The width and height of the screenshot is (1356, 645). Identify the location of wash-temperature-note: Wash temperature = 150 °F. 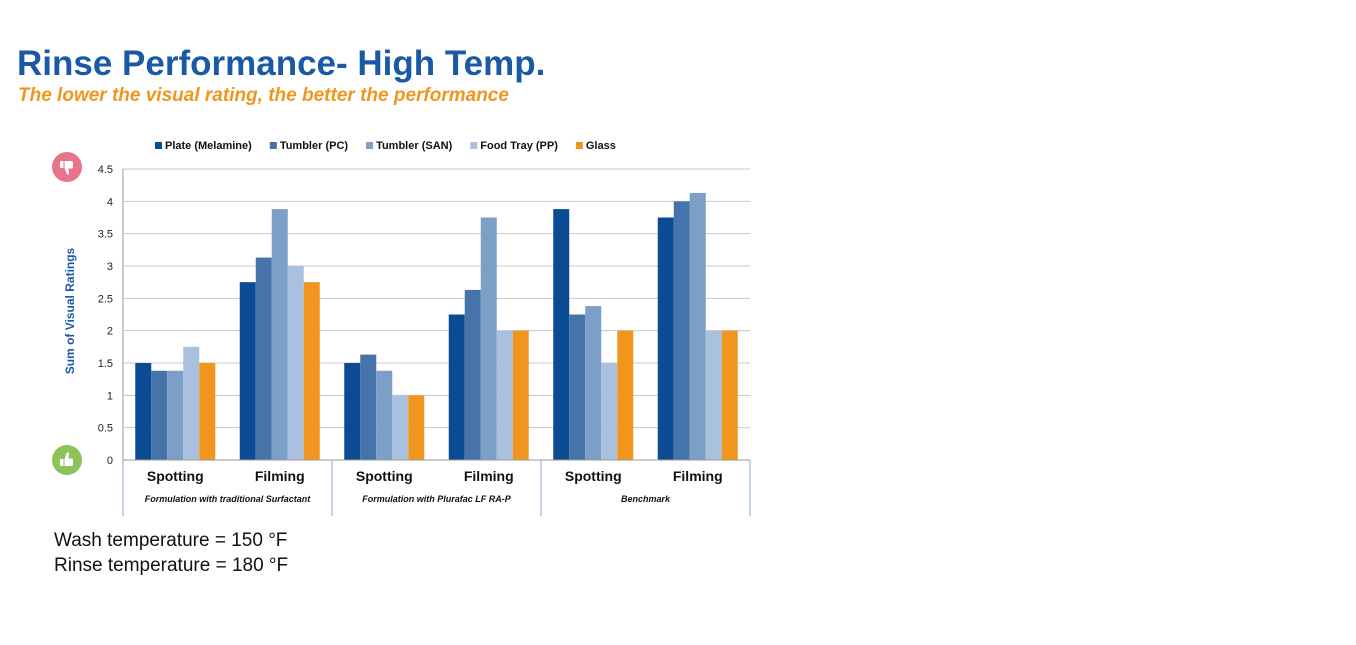
(171, 540).